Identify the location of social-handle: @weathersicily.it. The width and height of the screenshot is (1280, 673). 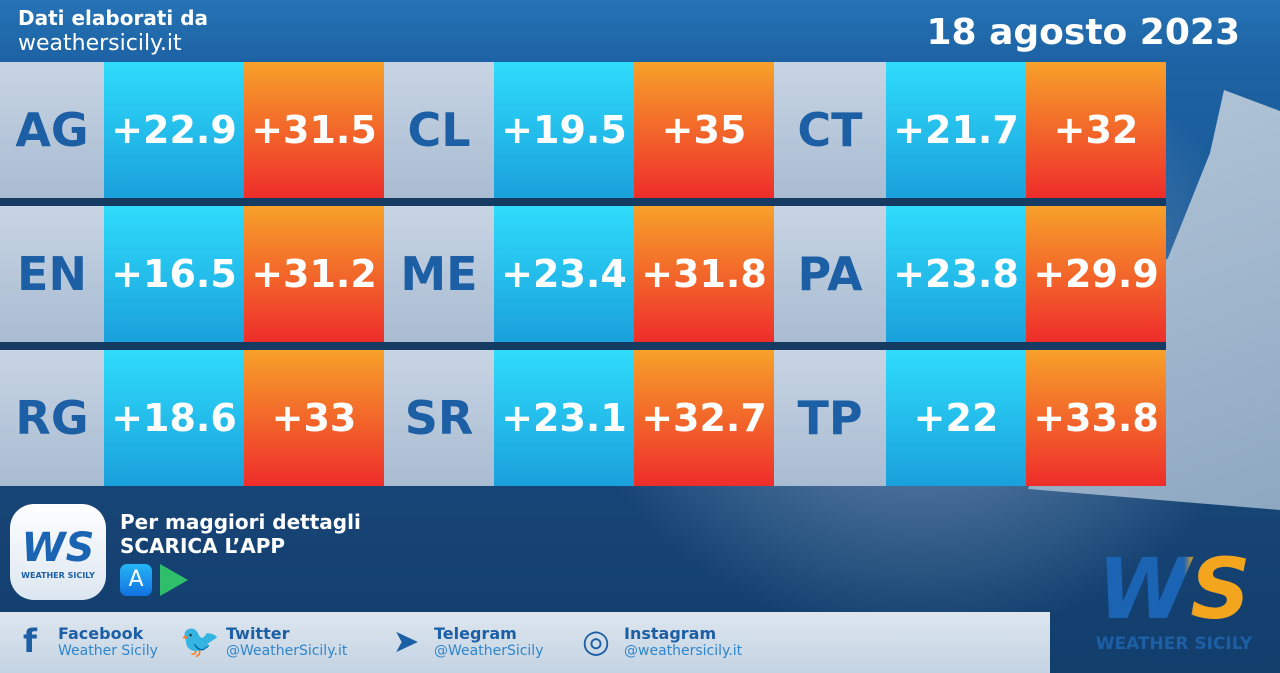
(683, 650).